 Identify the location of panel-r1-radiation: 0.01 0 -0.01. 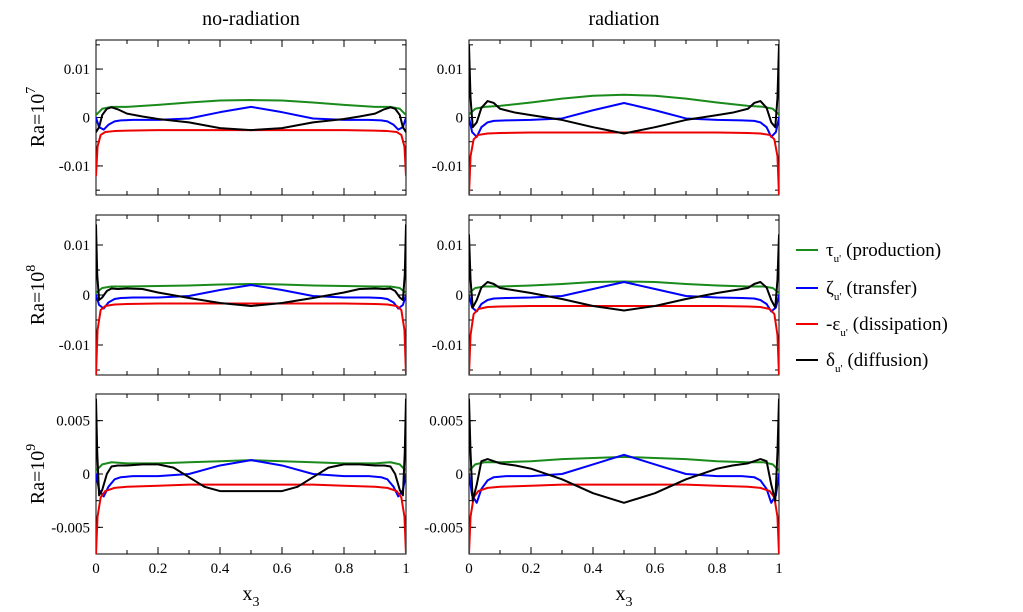
(606, 295).